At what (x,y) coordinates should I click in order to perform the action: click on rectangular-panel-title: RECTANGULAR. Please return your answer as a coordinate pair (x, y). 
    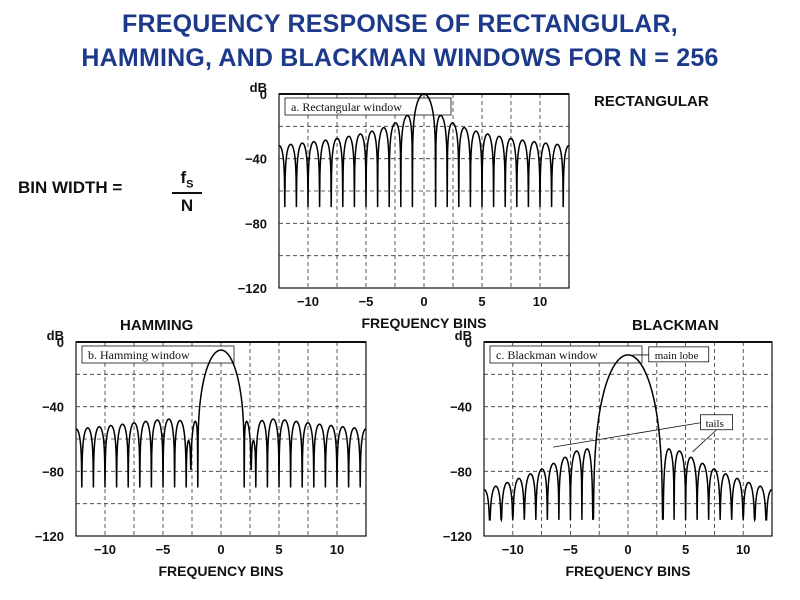
    Looking at the image, I should click on (651, 101).